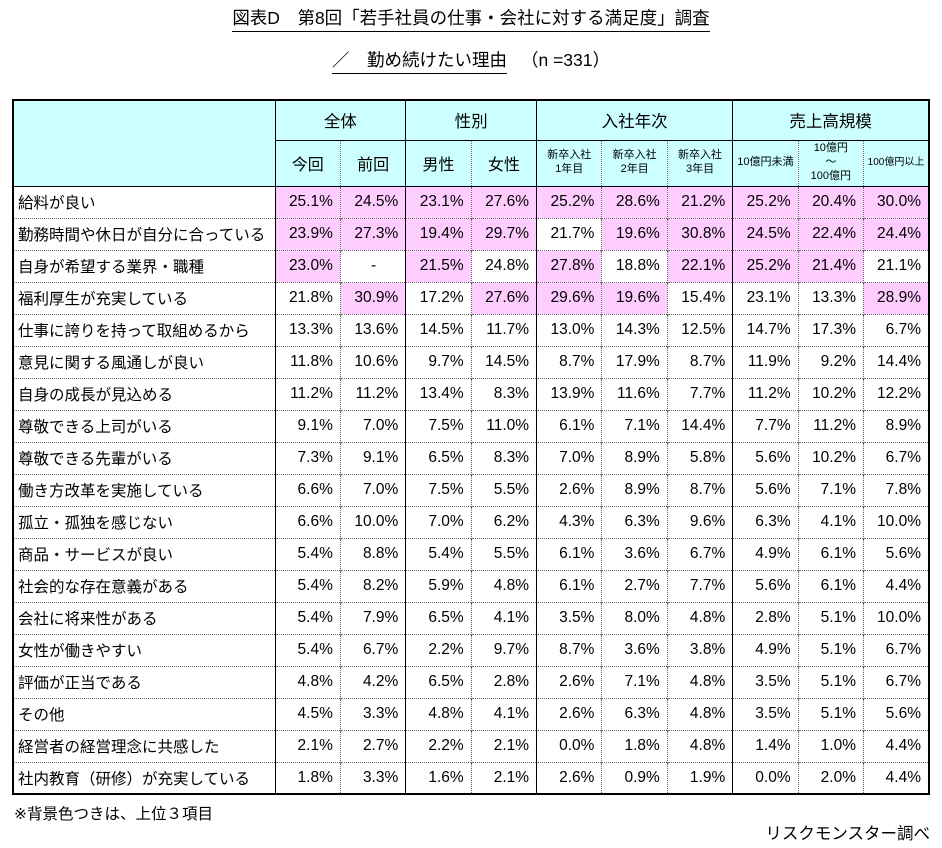 The image size is (942, 848). I want to click on value-cell: 28.6%, so click(634, 201).